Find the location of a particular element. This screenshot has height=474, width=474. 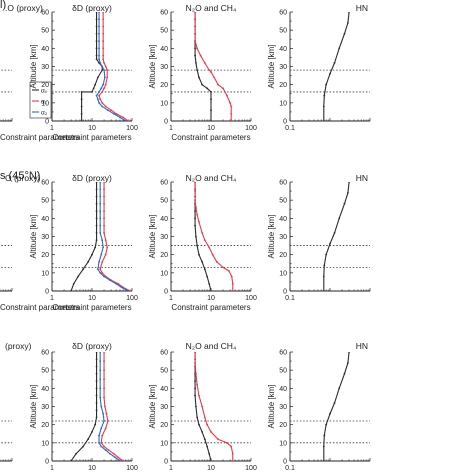

panel-r1-c0: 10 O (proxy) Constraint parameters is located at coordinates (39, 242).